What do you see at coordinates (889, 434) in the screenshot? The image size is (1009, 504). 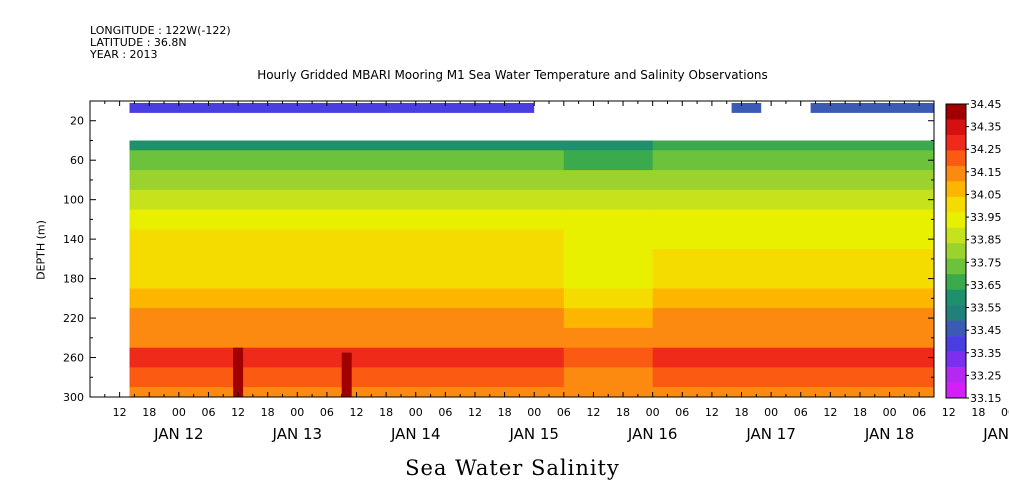 I see `x-day-label: JAN 18` at bounding box center [889, 434].